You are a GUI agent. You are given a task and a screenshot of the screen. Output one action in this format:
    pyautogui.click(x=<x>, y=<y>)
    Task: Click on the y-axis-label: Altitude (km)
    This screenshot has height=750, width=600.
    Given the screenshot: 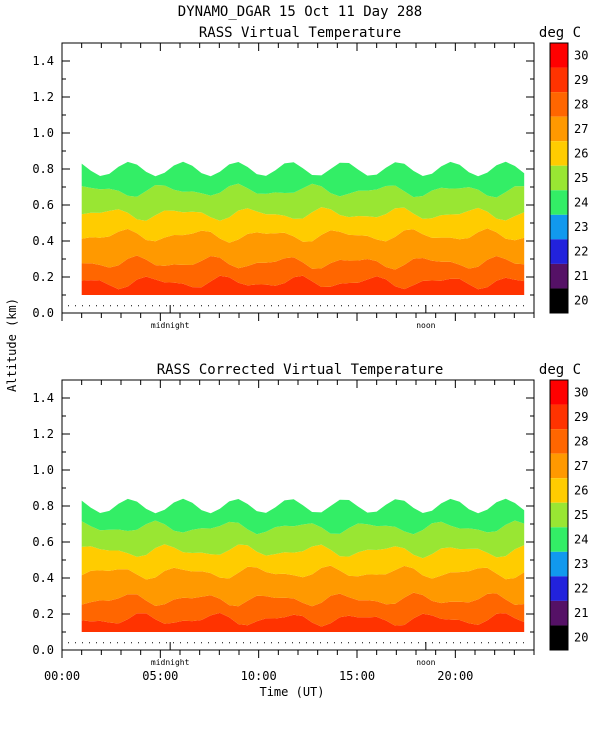 What is the action you would take?
    pyautogui.click(x=12, y=345)
    